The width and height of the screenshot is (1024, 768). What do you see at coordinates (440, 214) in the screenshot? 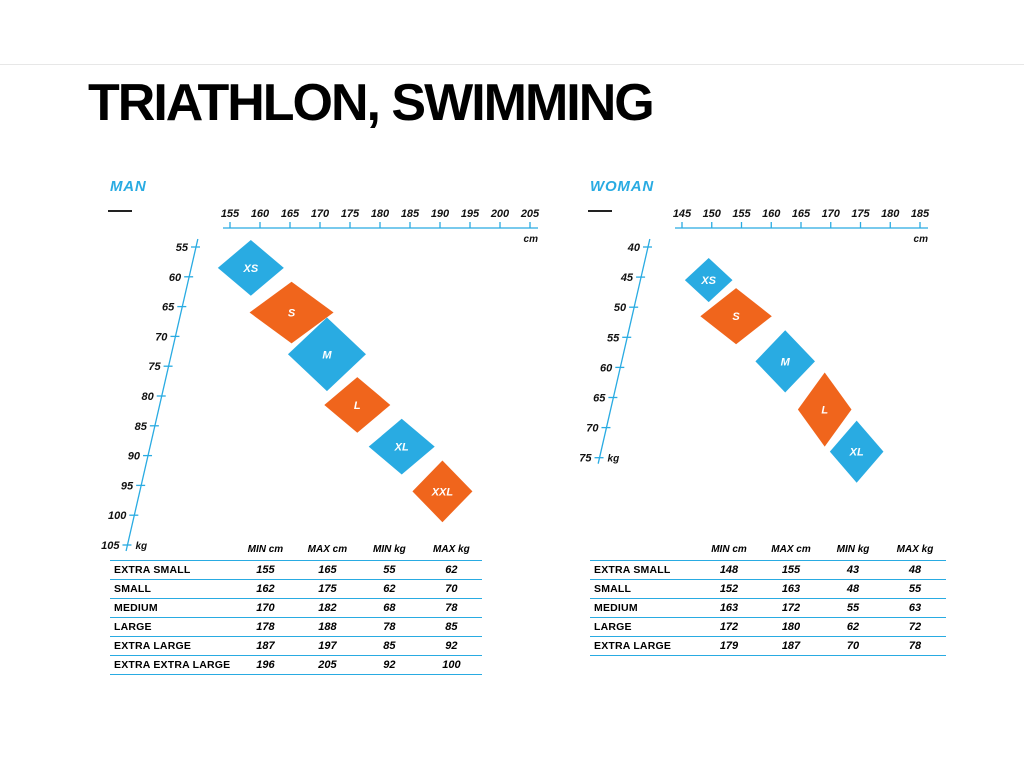
I see `x-axis-tick-label: 190` at bounding box center [440, 214].